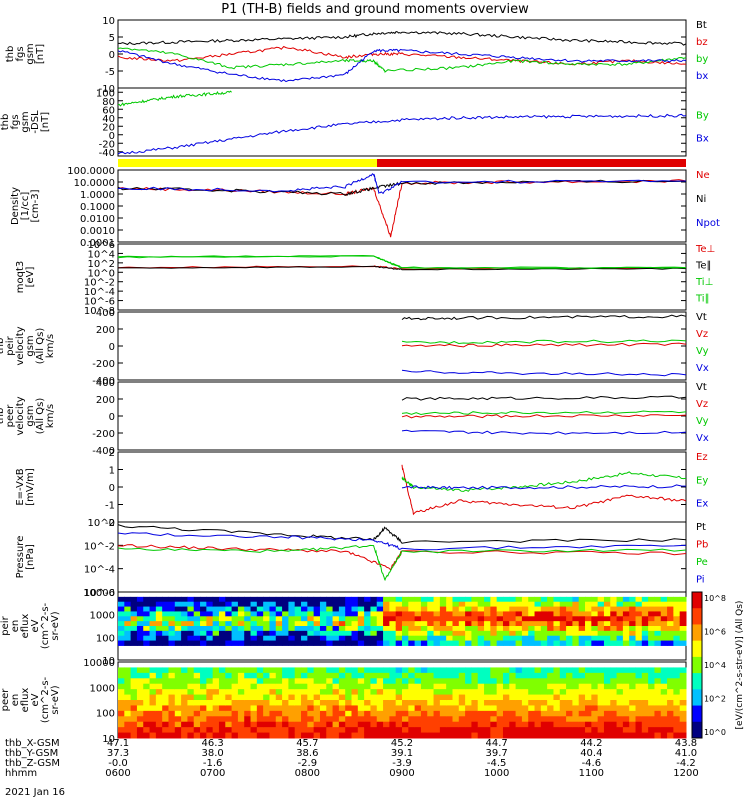 Image resolution: width=750 pixels, height=800 pixels. Describe the element at coordinates (697, 649) in the screenshot. I see `colorbar-swatch` at that location.